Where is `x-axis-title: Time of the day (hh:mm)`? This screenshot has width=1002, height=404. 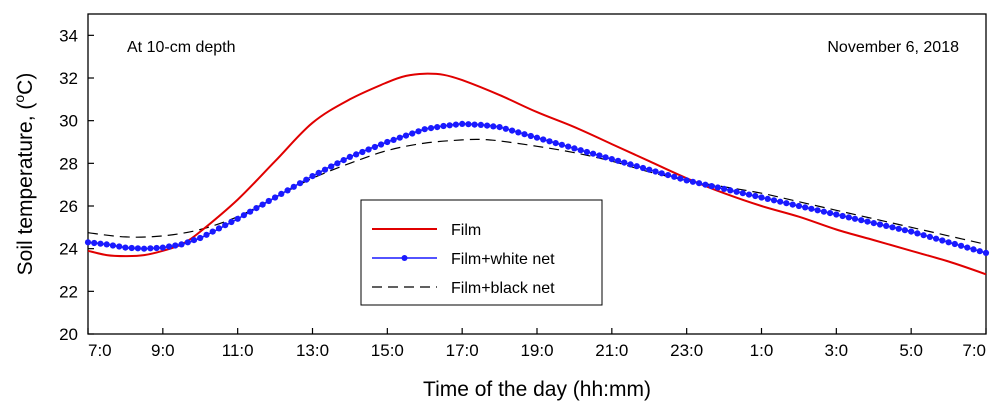
x-axis-title: Time of the day (hh:mm) is located at coordinates (537, 389).